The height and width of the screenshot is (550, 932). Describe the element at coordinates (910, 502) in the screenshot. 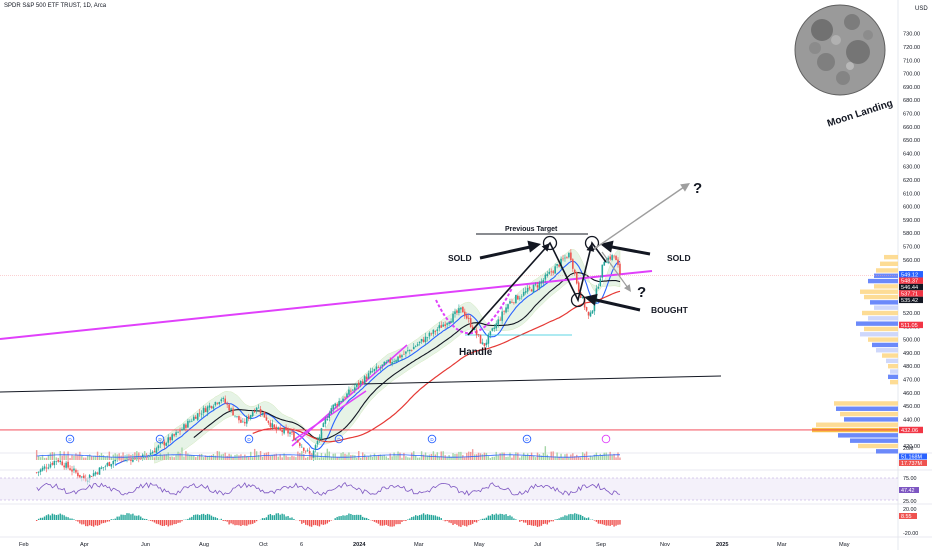

I see `rsi-tick-lower: 25.00` at that location.